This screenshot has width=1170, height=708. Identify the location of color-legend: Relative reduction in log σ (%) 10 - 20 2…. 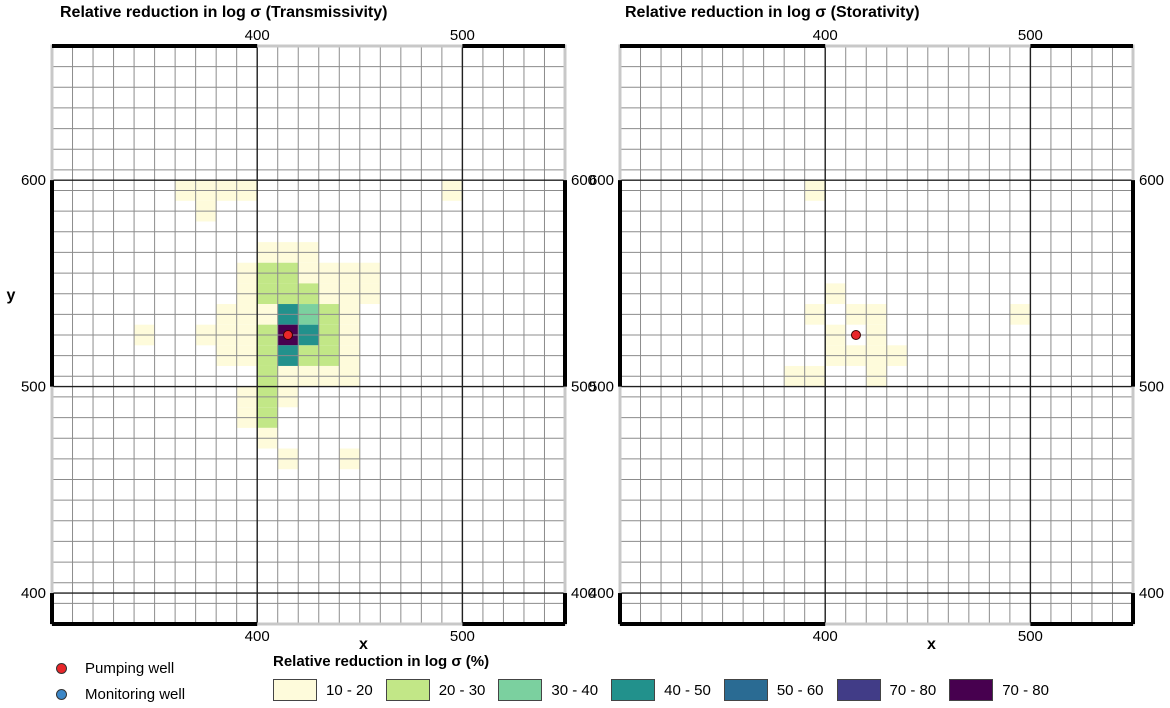
(667, 676).